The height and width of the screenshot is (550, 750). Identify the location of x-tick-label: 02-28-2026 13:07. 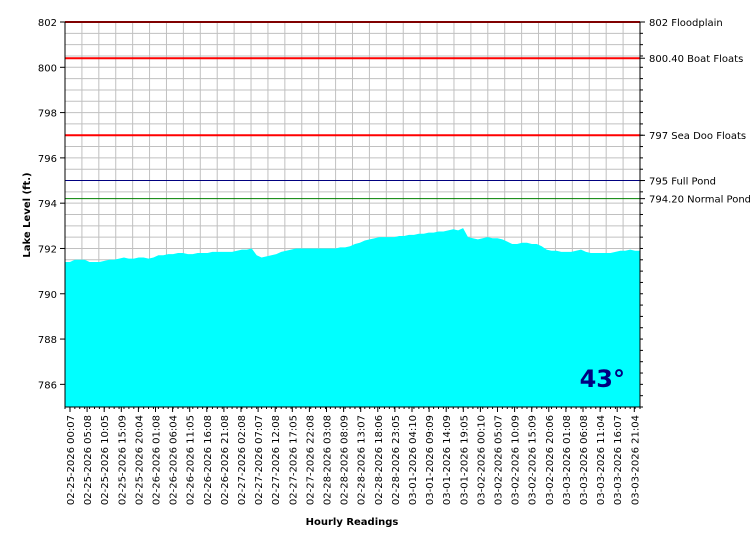
(362, 460).